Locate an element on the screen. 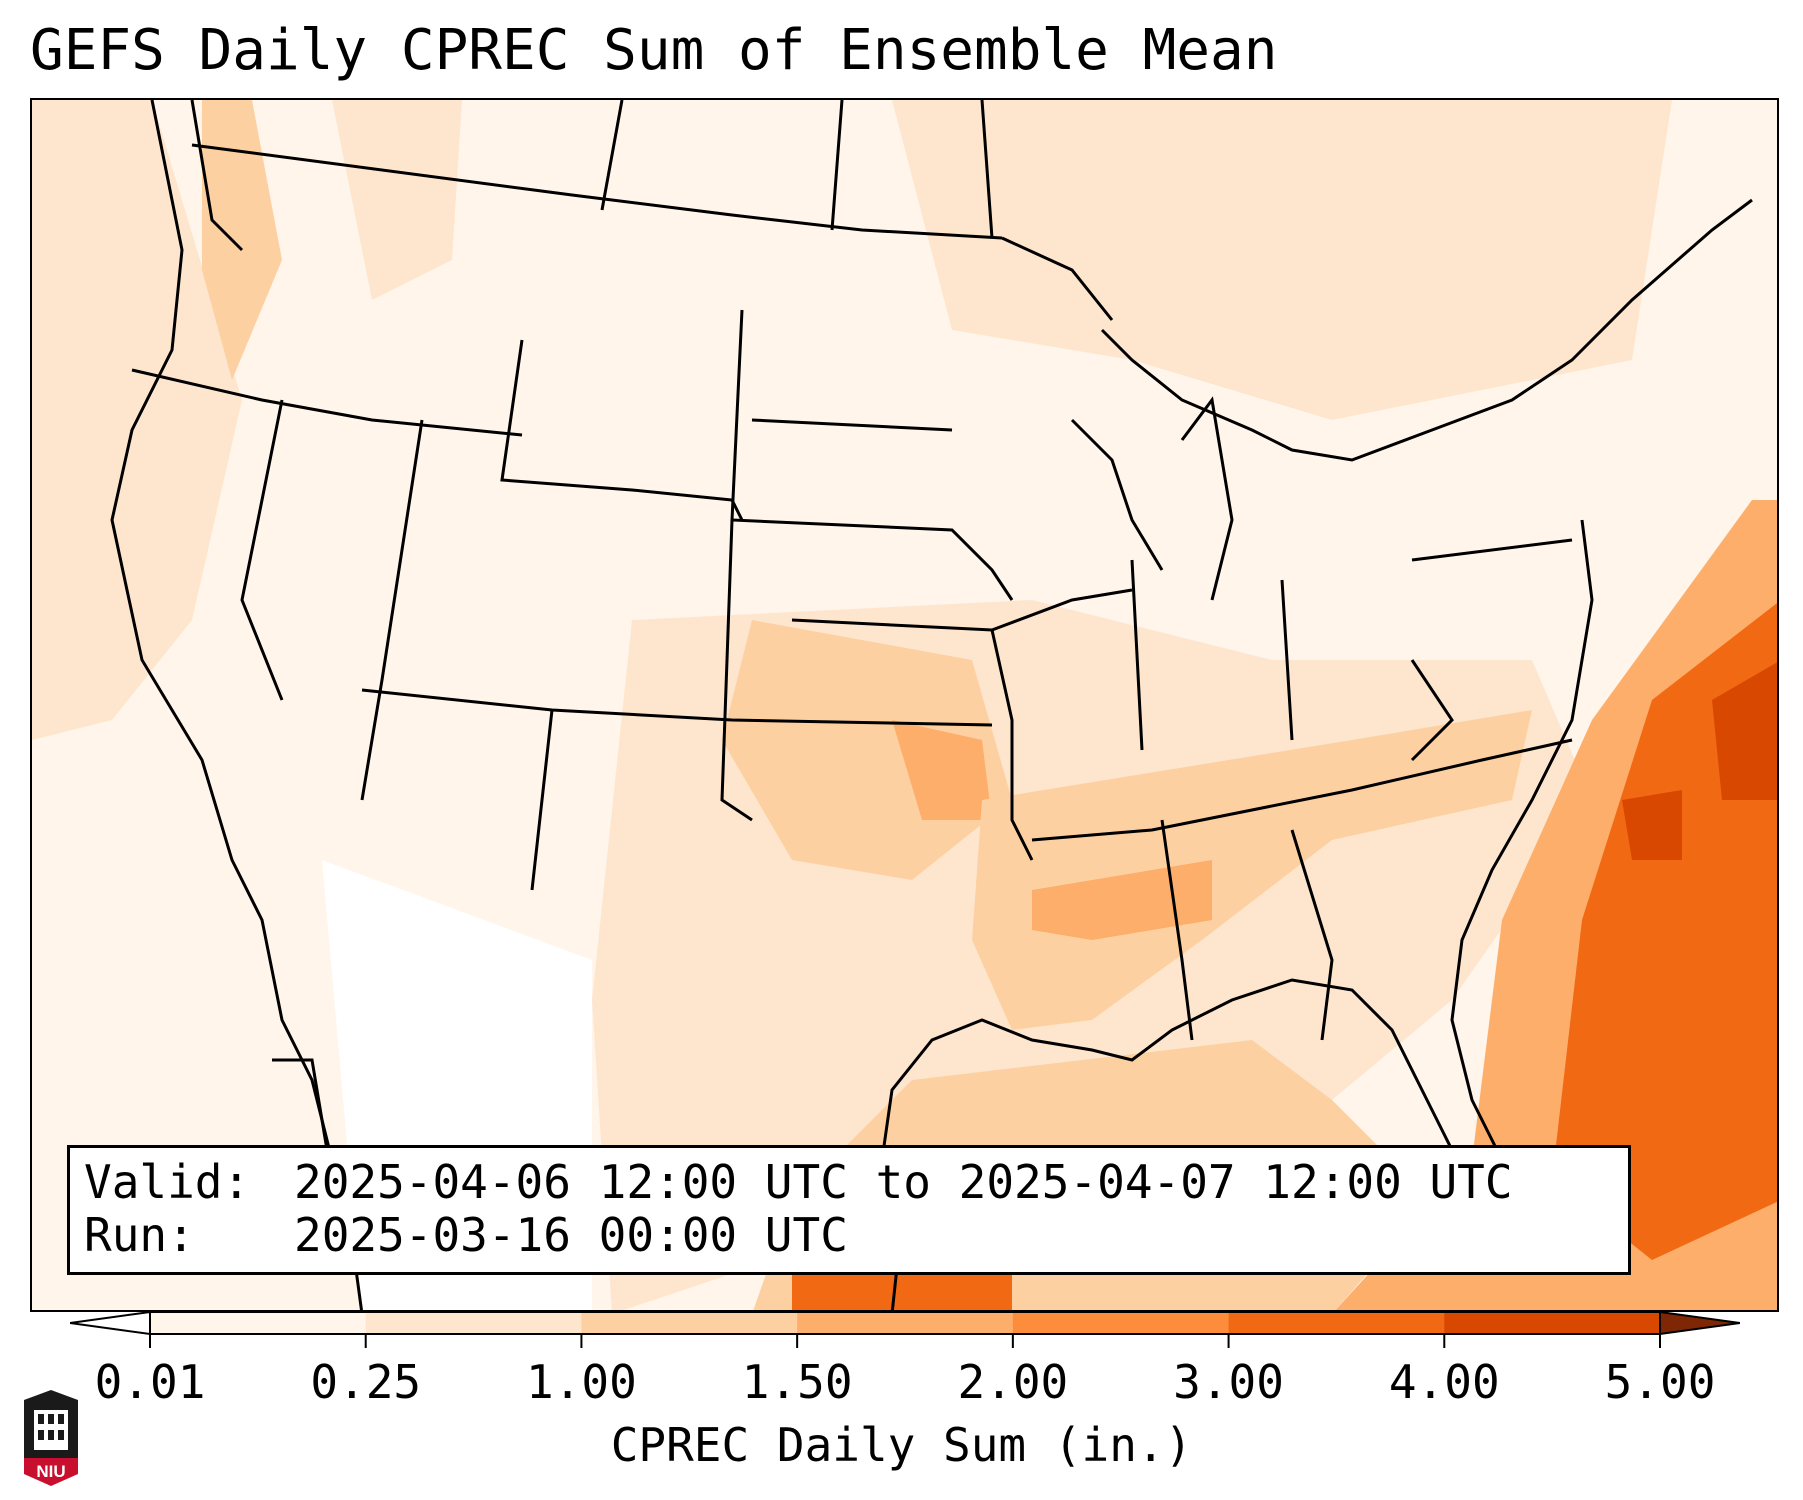 This screenshot has height=1500, width=1803. mississippi-heavy-precip is located at coordinates (1122, 900).